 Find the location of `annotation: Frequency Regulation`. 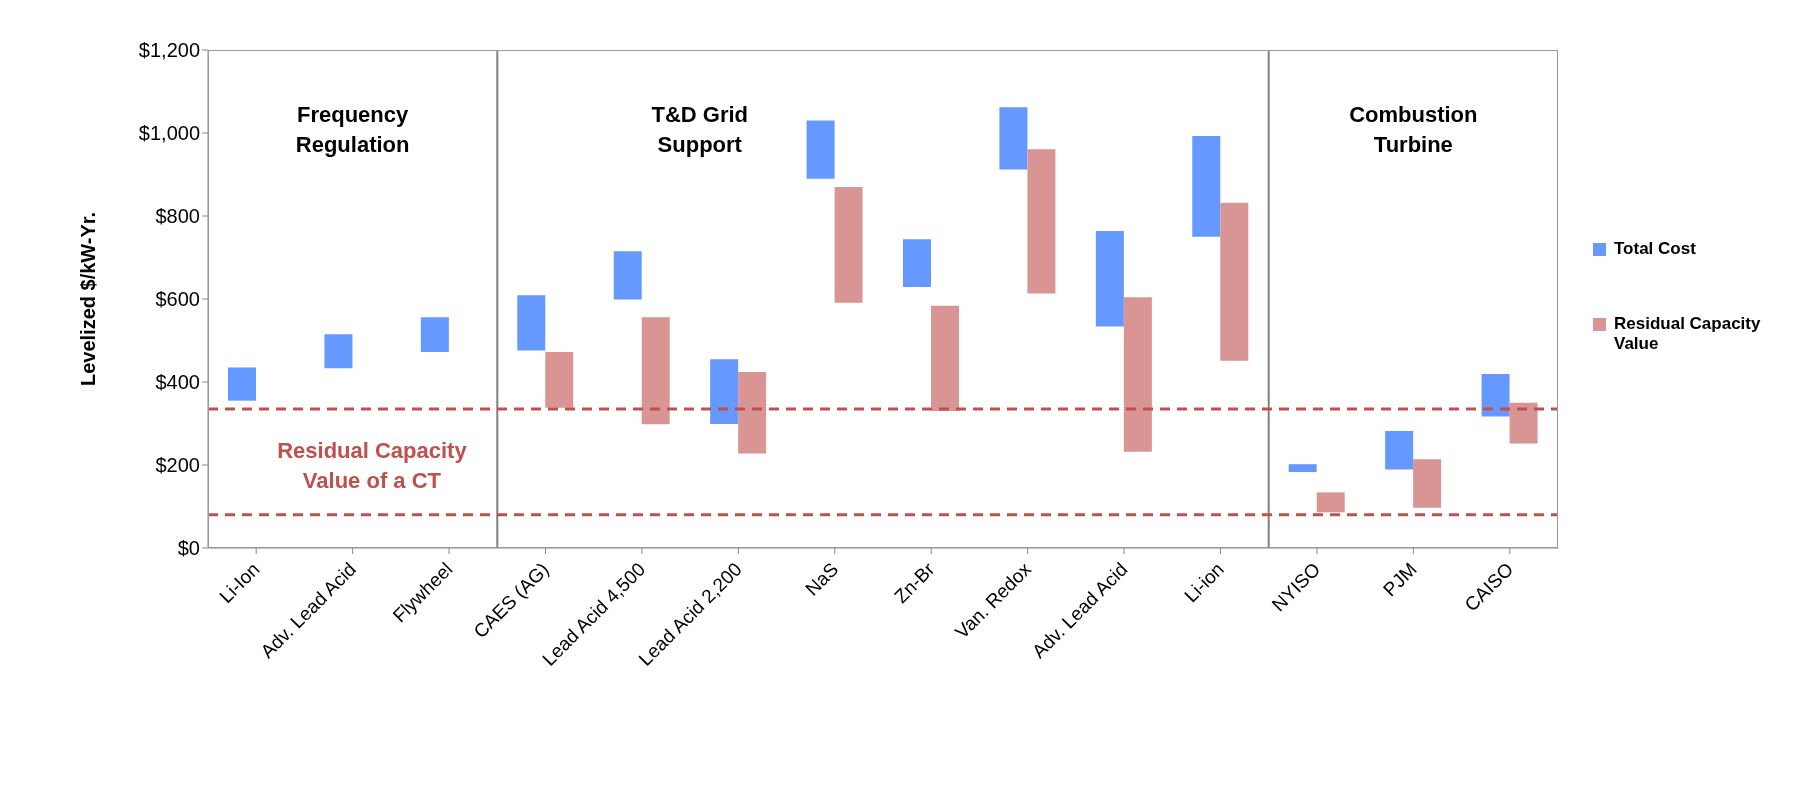

annotation: Frequency Regulation is located at coordinates (352, 129).